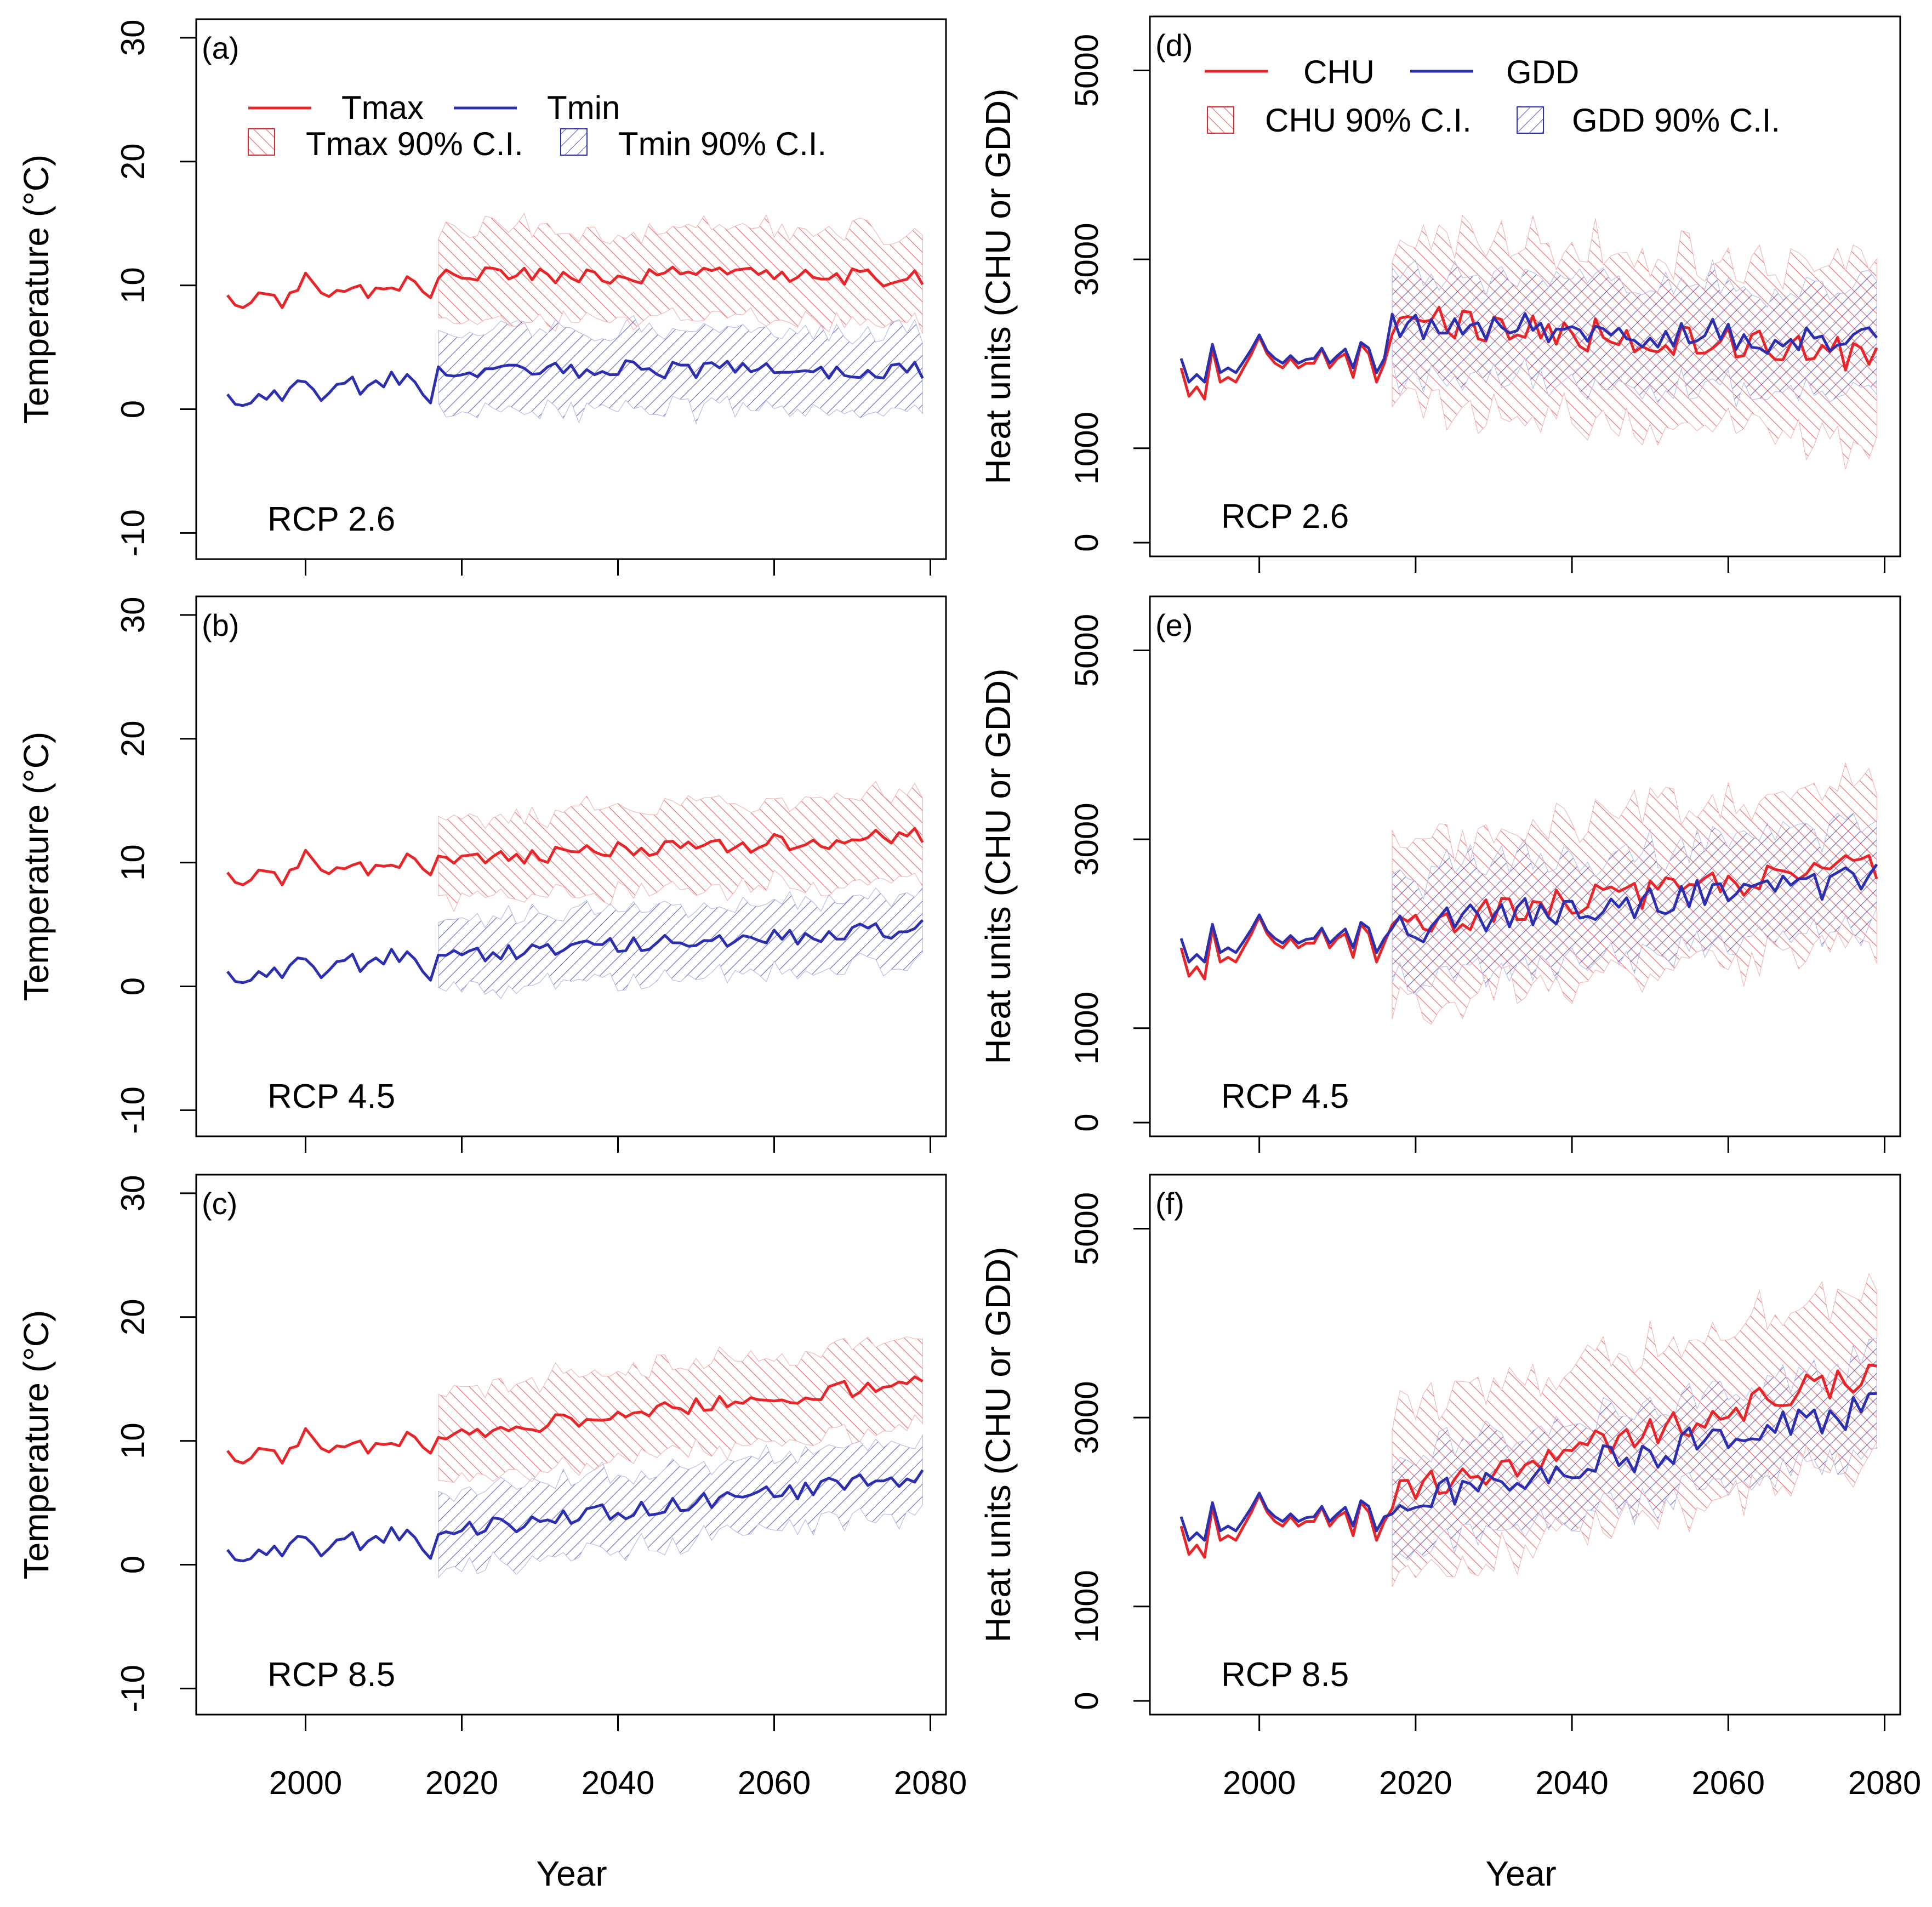  Describe the element at coordinates (414, 144) in the screenshot. I see `legend-label-tmax-ci: Tmax 90% C.I.` at that location.